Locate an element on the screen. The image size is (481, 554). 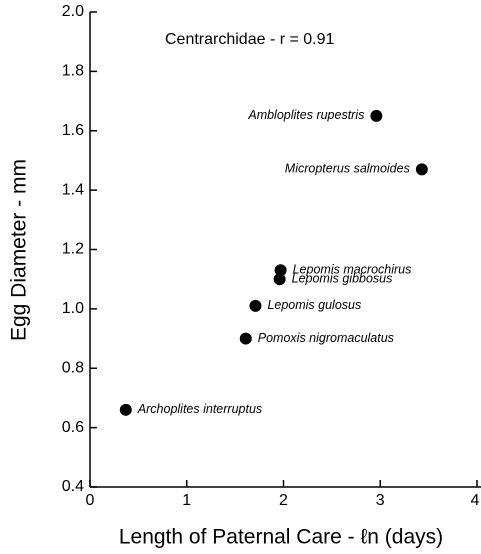
y-tick-label: 1.8 is located at coordinates (73, 71).